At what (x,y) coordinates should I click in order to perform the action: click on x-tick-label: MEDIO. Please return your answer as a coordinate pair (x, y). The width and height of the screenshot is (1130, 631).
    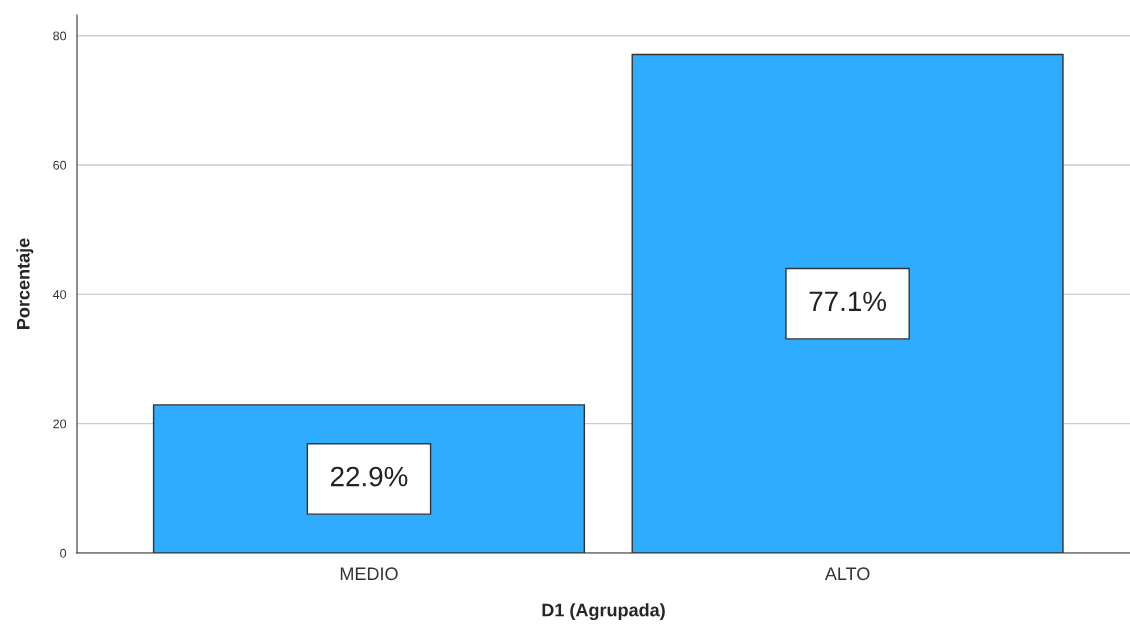
    Looking at the image, I should click on (369, 574).